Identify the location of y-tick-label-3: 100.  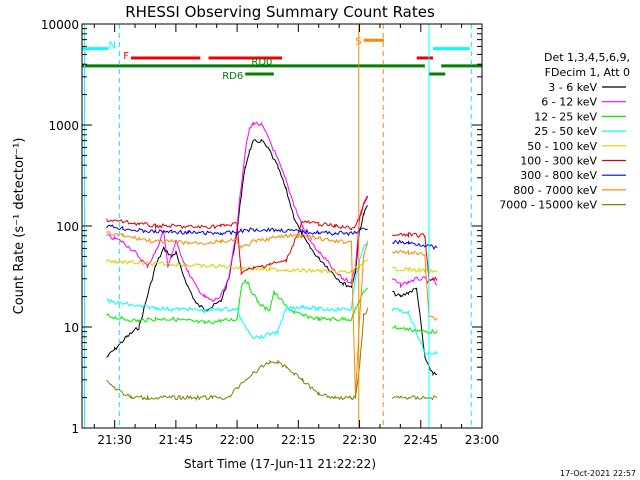
(67, 227).